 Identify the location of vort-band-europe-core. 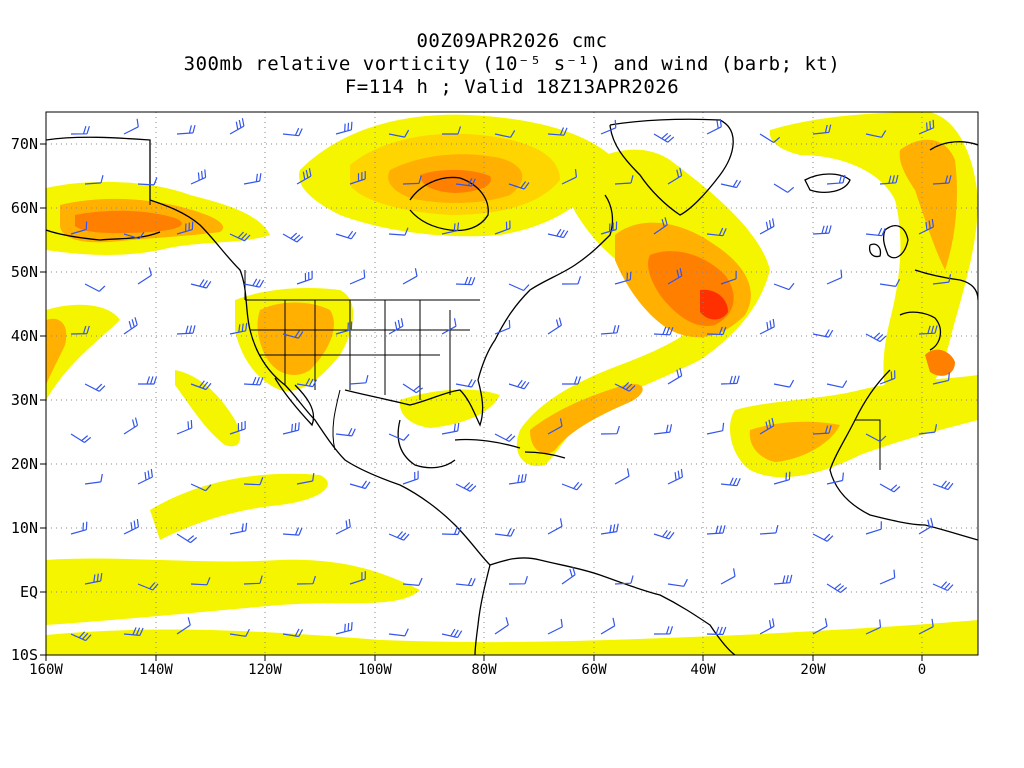
(928, 204).